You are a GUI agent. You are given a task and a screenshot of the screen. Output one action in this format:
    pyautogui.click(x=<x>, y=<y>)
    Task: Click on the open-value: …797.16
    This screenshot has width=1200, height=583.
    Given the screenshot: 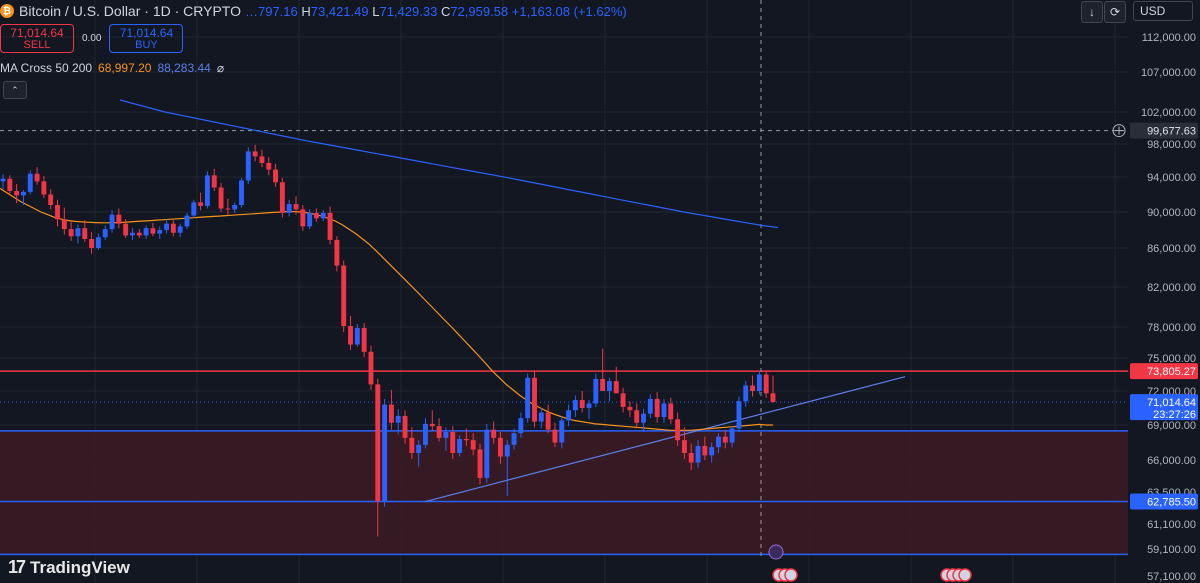 What is the action you would take?
    pyautogui.click(x=271, y=11)
    